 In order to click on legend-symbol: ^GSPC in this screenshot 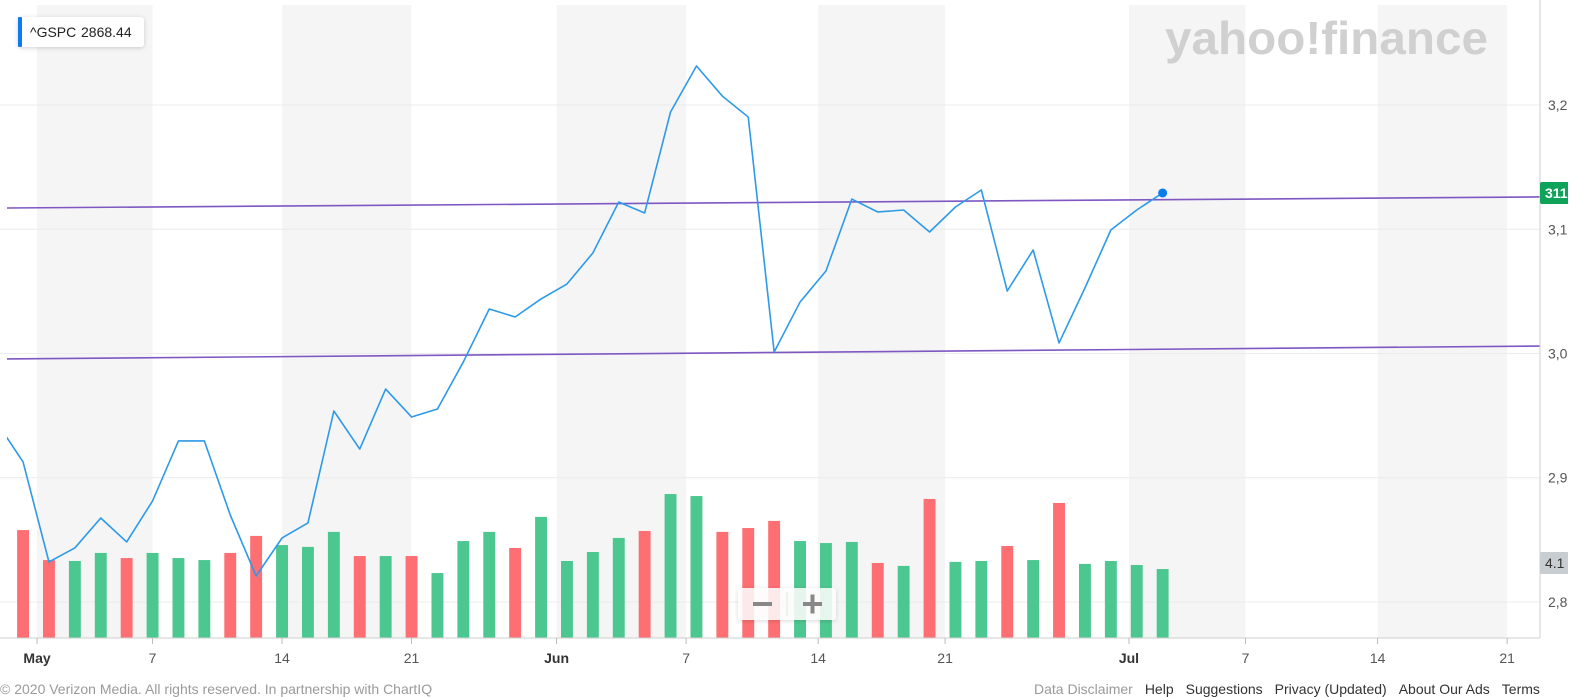, I will do `click(53, 32)`.